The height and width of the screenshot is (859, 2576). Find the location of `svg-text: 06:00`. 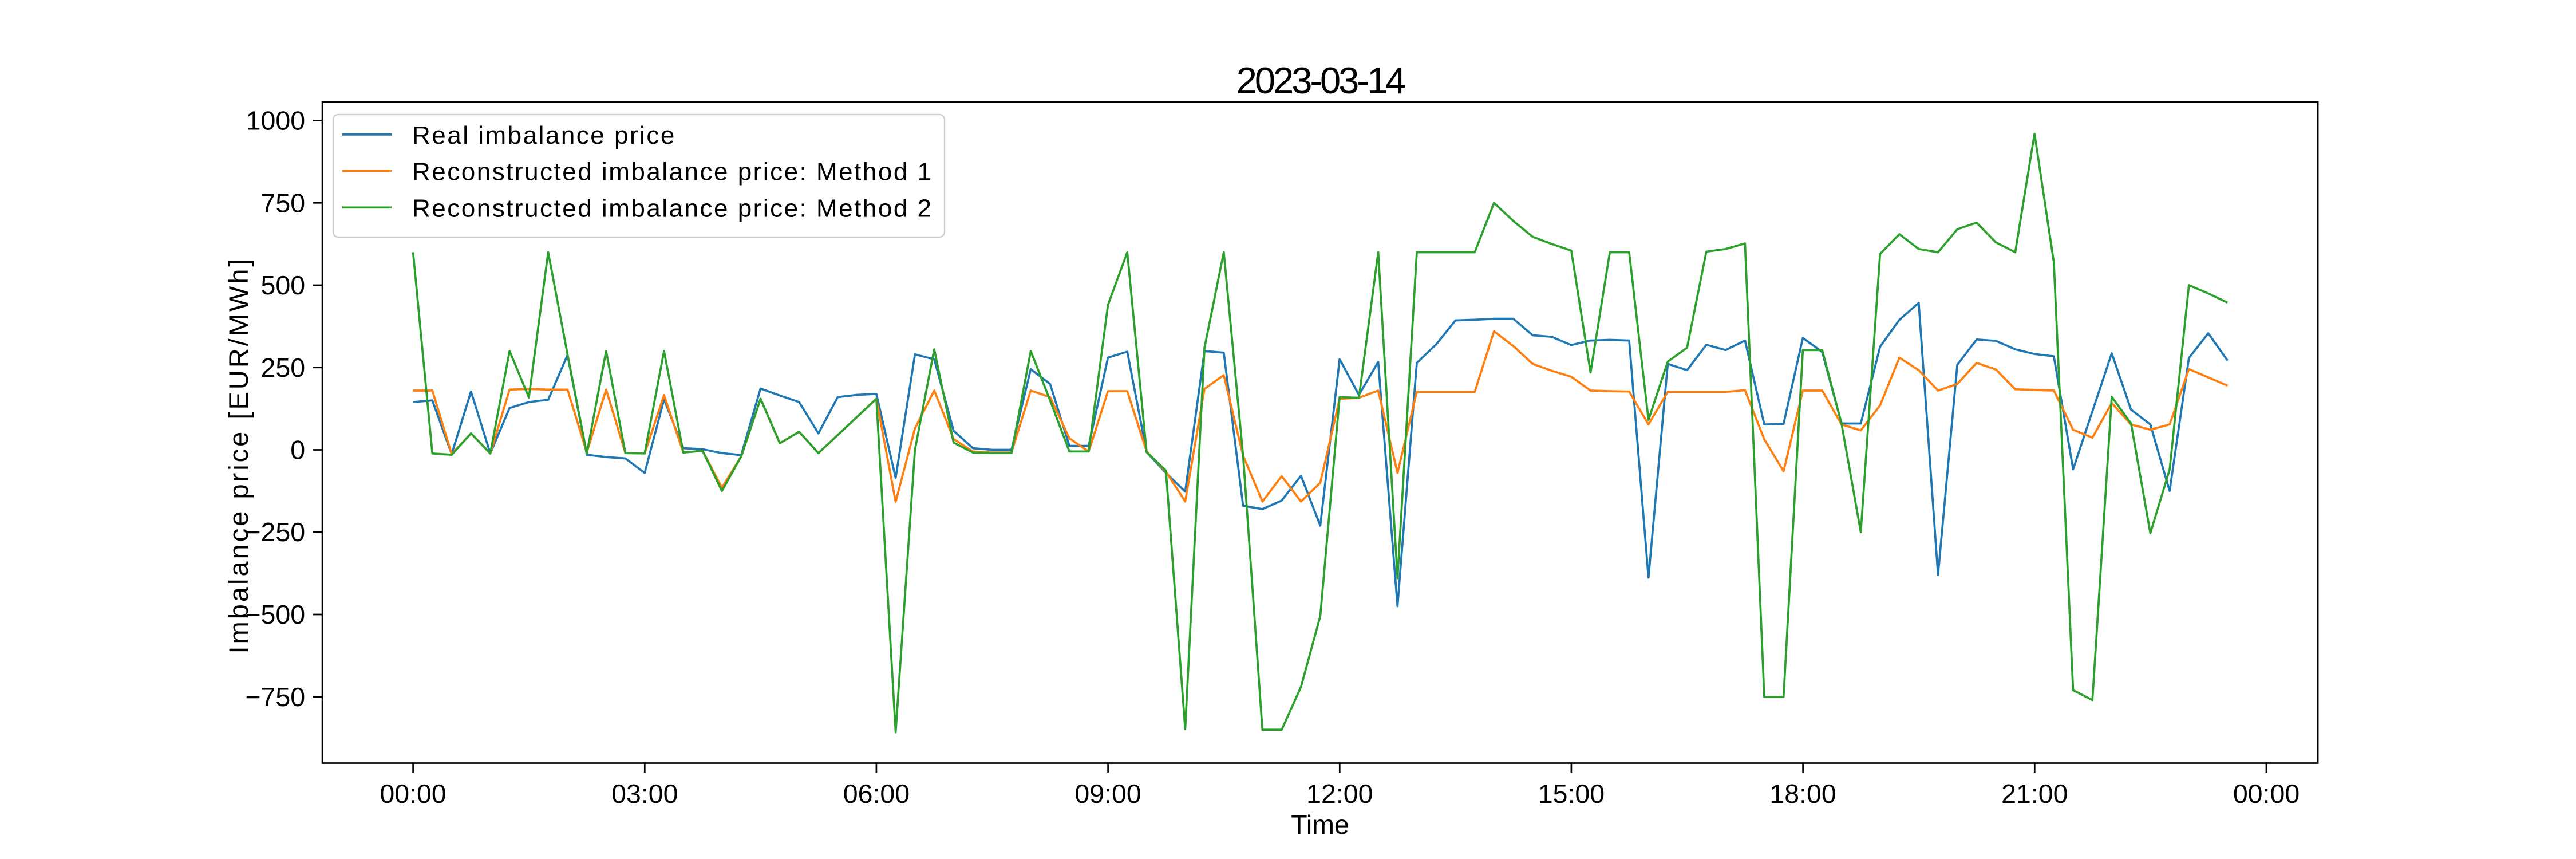

svg-text: 06:00 is located at coordinates (876, 794).